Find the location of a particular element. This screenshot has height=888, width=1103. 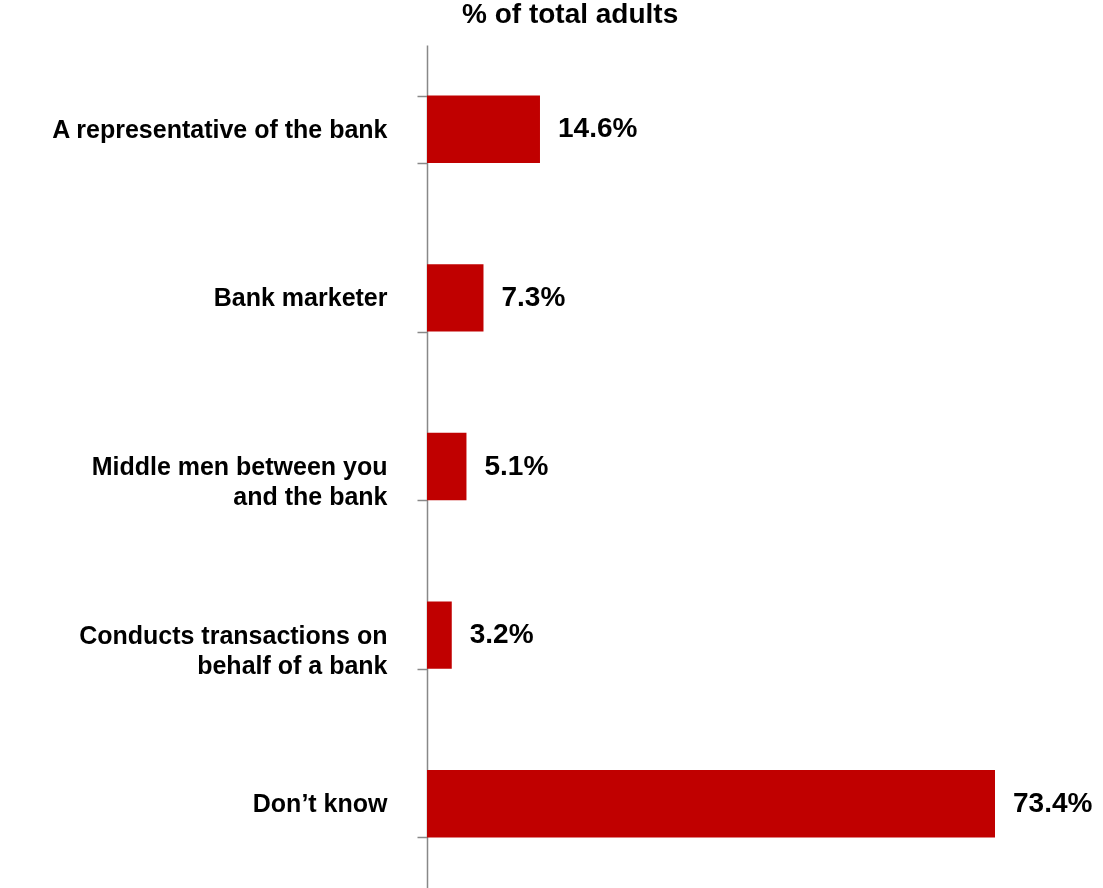

y-tick-label: Conducts transactions on behalf of a bank is located at coordinates (233, 649).